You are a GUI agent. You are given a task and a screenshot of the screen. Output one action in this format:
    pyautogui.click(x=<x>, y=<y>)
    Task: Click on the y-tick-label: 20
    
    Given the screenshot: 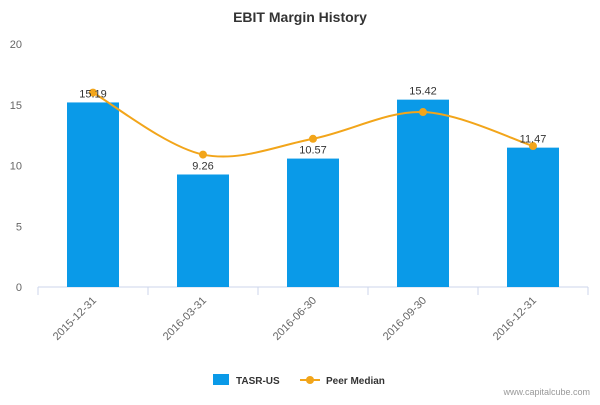 What is the action you would take?
    pyautogui.click(x=16, y=45)
    